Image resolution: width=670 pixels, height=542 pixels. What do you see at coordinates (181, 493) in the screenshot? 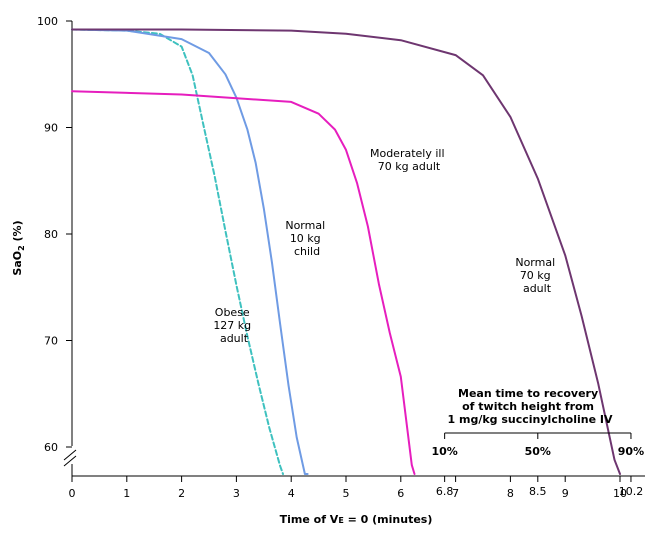
I see `x-tick-label: 2` at bounding box center [181, 493].